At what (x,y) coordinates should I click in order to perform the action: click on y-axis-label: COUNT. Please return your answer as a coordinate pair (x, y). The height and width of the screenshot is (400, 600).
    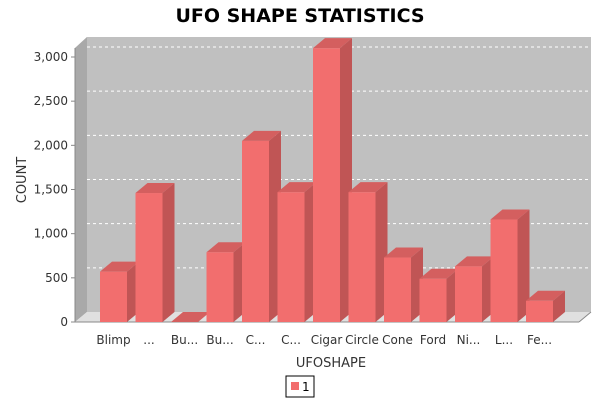
    Looking at the image, I should click on (22, 180).